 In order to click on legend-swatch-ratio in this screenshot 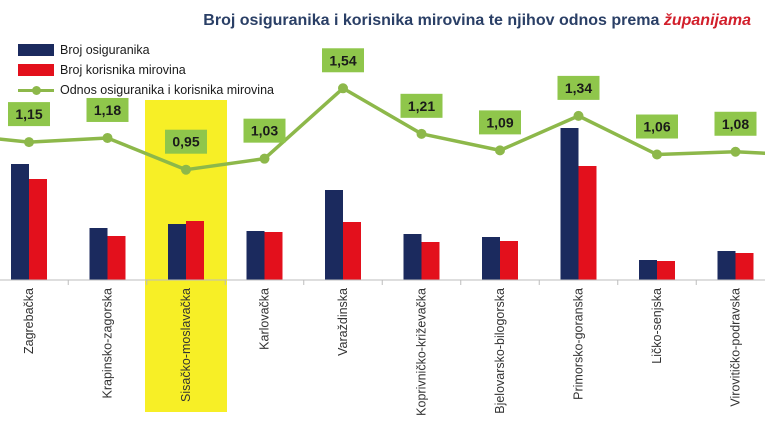, I will do `click(36, 90)`.